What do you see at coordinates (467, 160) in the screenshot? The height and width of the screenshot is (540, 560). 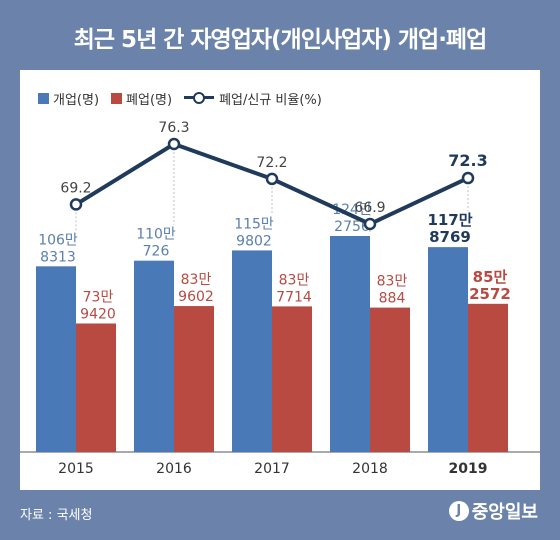 I see `ratio-value-label: 72.3` at bounding box center [467, 160].